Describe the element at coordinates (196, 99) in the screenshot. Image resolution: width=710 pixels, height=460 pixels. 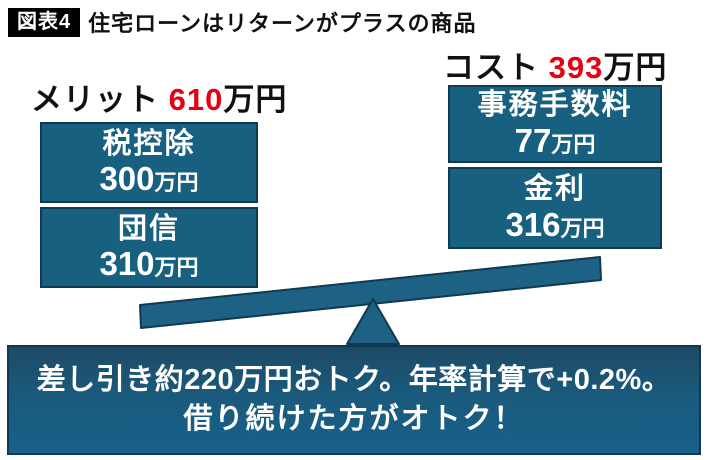
I see `merit-heading-value: 610` at that location.